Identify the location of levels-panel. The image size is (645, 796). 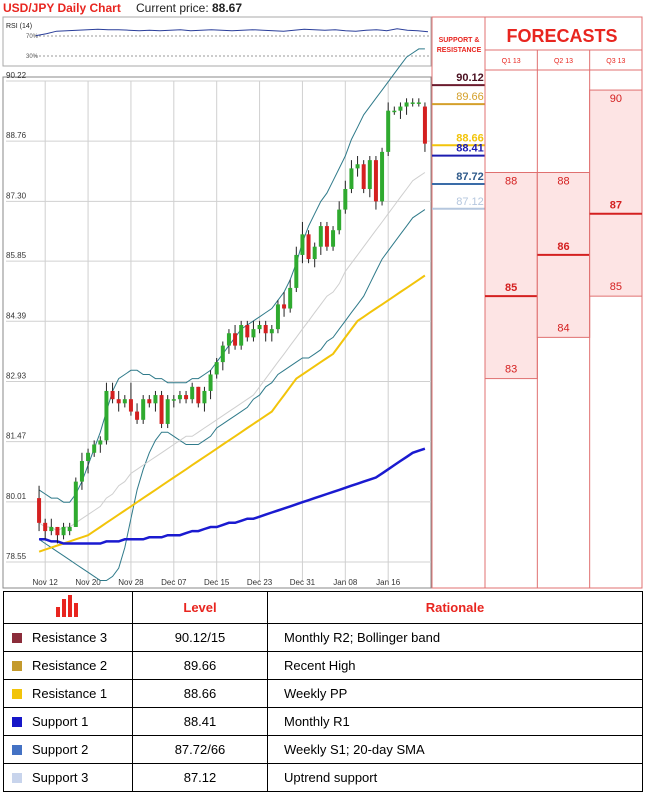
(458, 302).